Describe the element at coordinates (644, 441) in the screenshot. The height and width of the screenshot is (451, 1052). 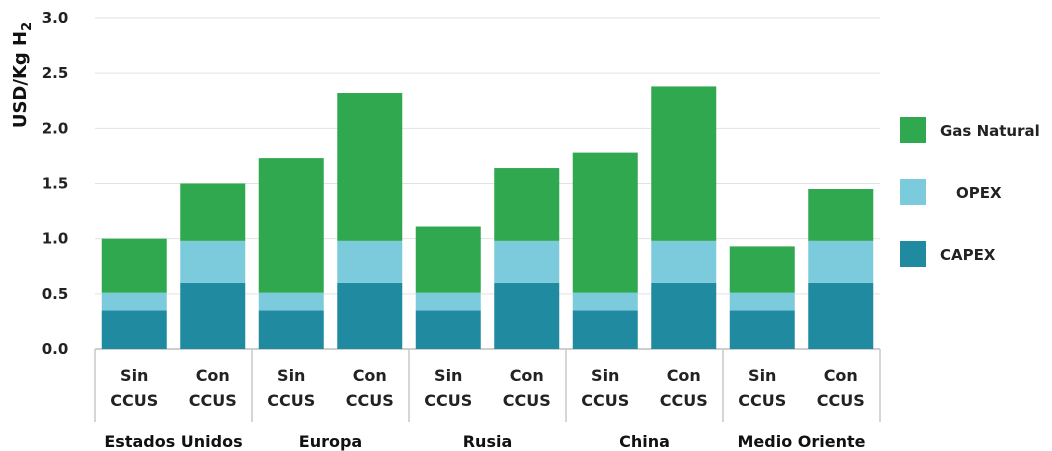
I see `group-label: China` at that location.